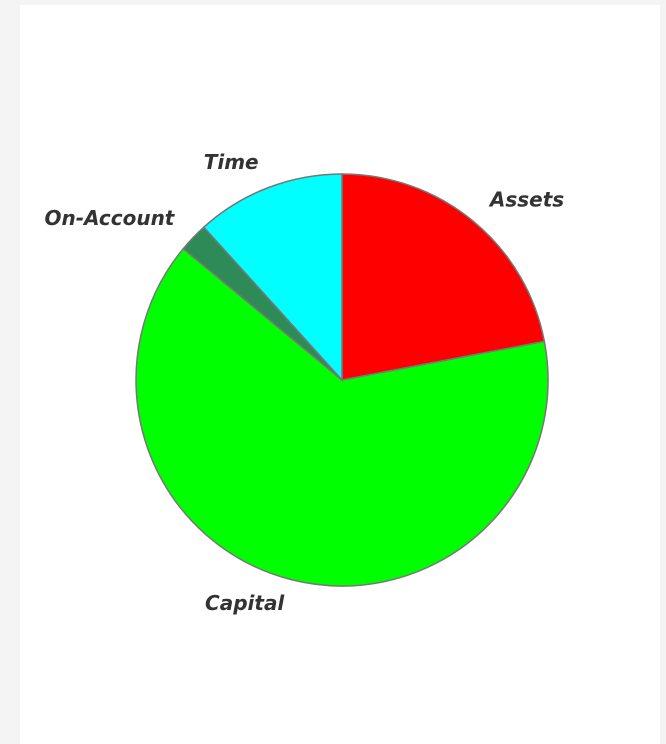 The image size is (666, 744). Describe the element at coordinates (231, 162) in the screenshot. I see `slice-label: Time` at that location.